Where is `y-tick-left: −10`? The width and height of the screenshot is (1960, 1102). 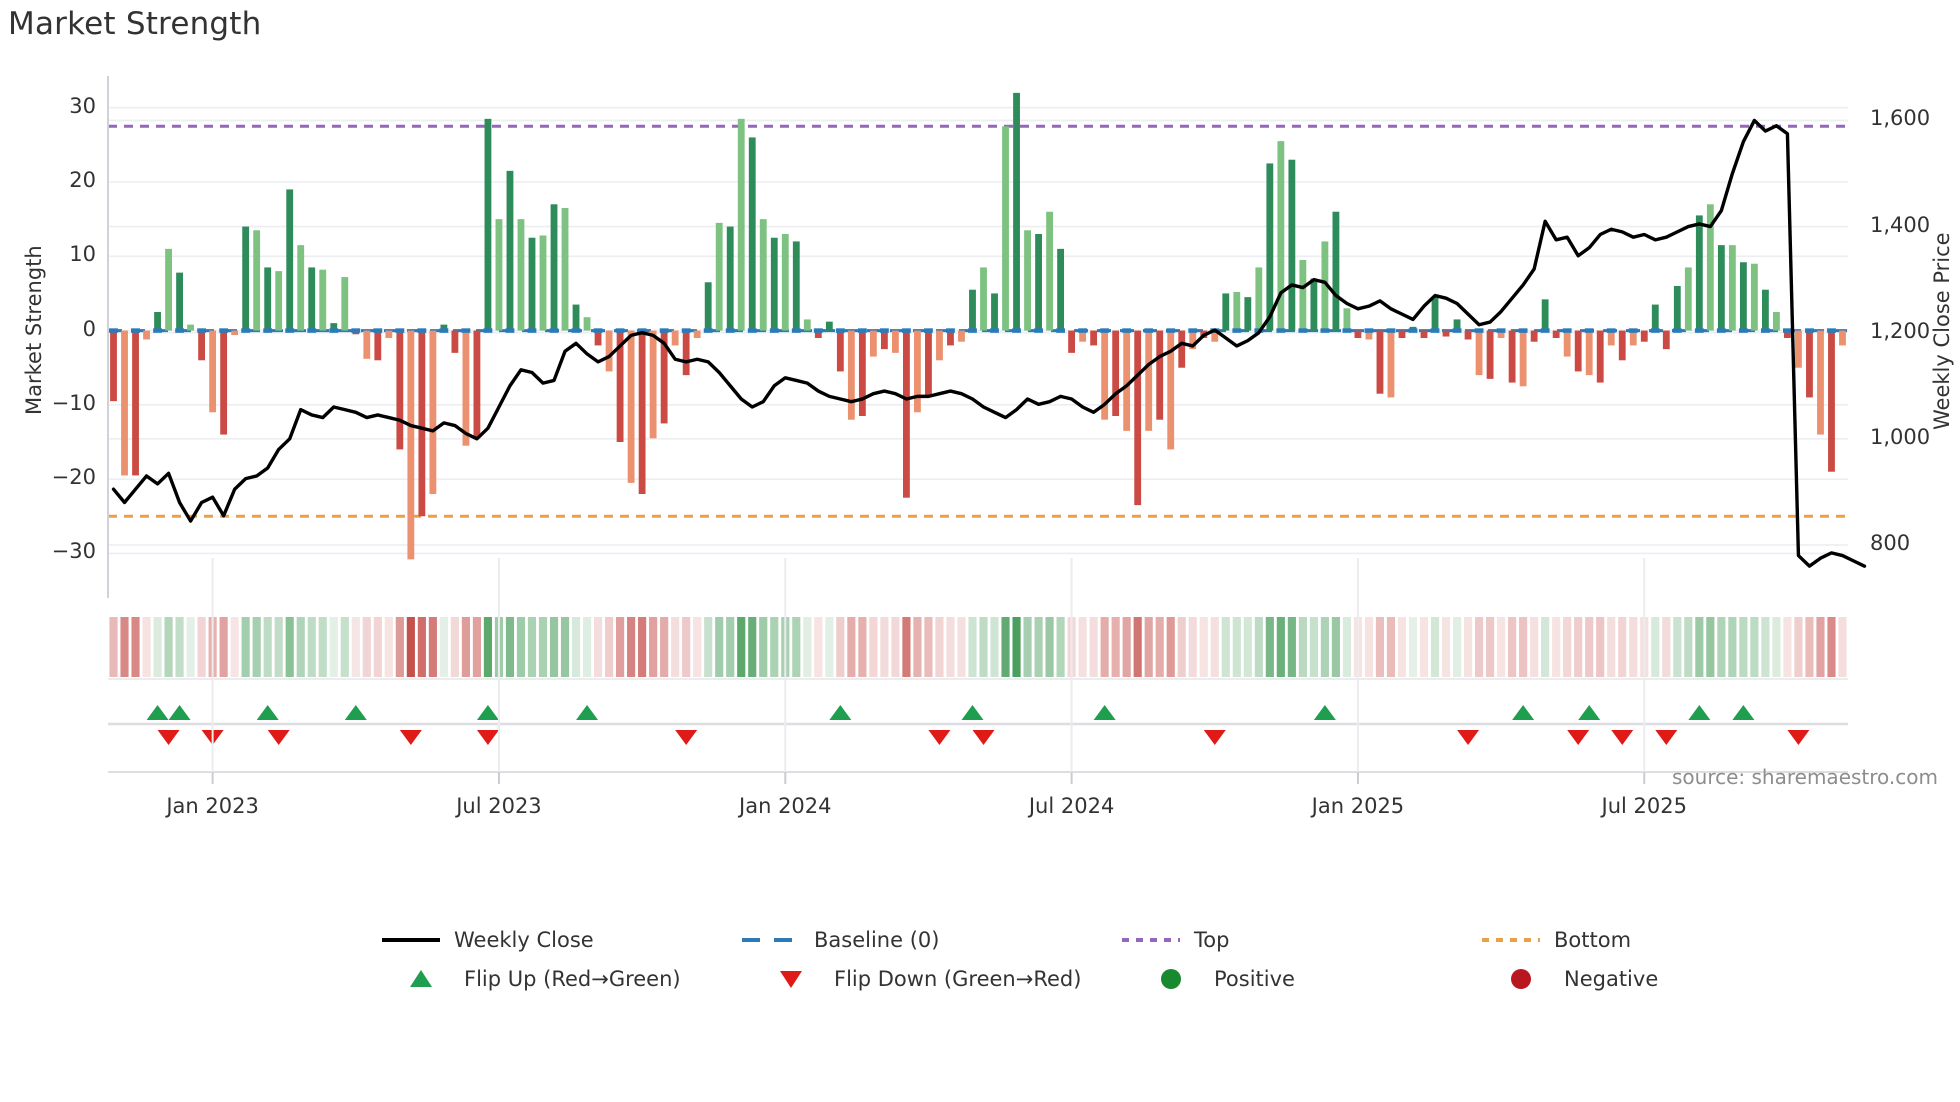 y-tick-left: −10 is located at coordinates (73, 402).